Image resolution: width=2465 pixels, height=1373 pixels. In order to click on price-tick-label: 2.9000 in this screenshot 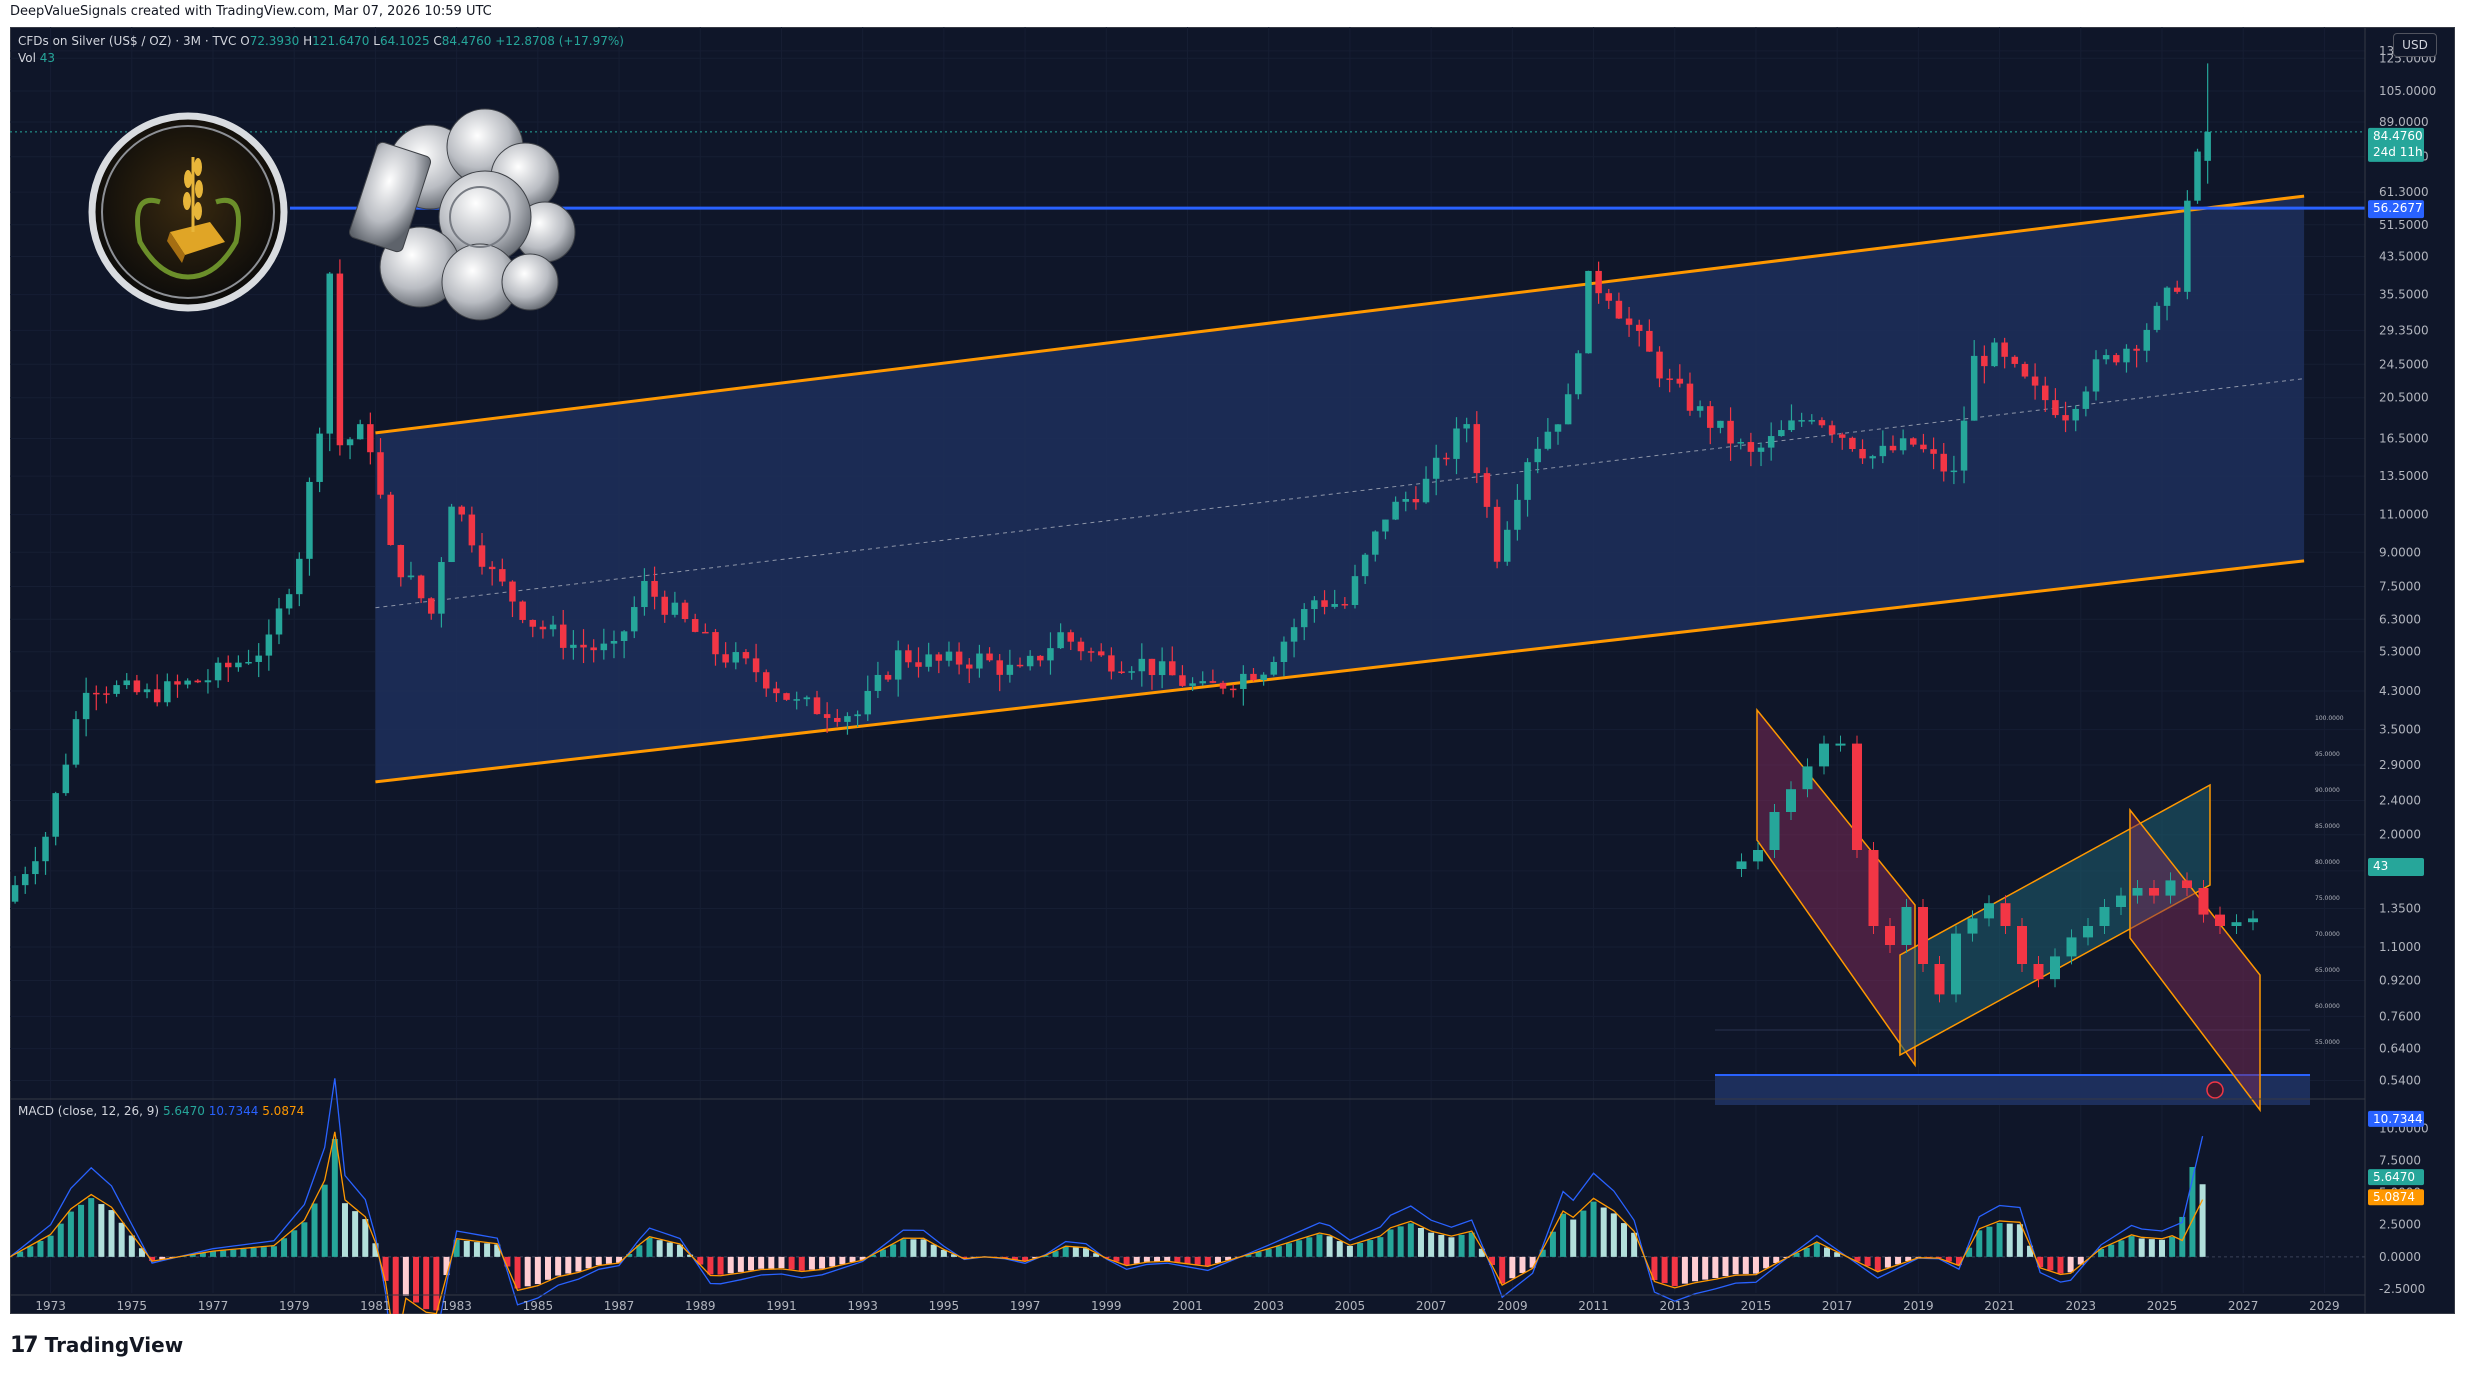, I will do `click(2400, 765)`.